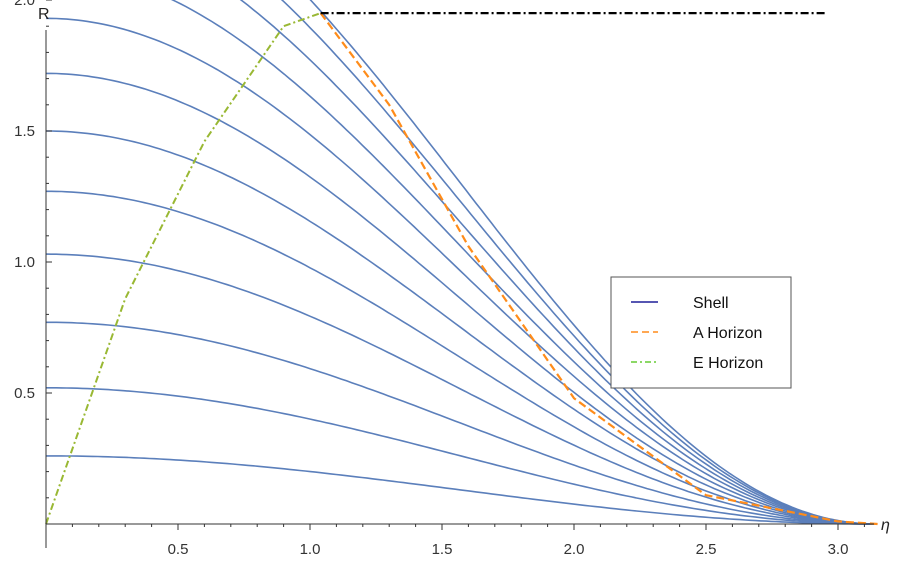  Describe the element at coordinates (574, 549) in the screenshot. I see `x-tick-label: 2.0` at that location.